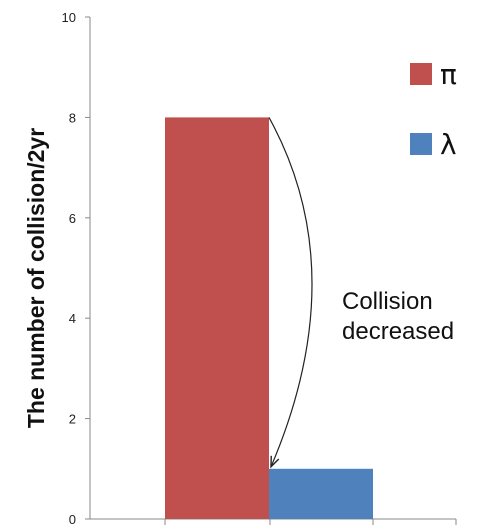  Describe the element at coordinates (433, 109) in the screenshot. I see `legend: πλ` at that location.